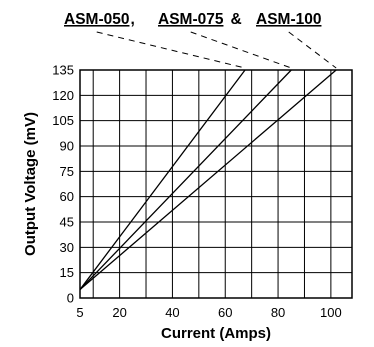 This screenshot has height=347, width=374. Describe the element at coordinates (67, 146) in the screenshot. I see `y-tick-label: 90` at that location.